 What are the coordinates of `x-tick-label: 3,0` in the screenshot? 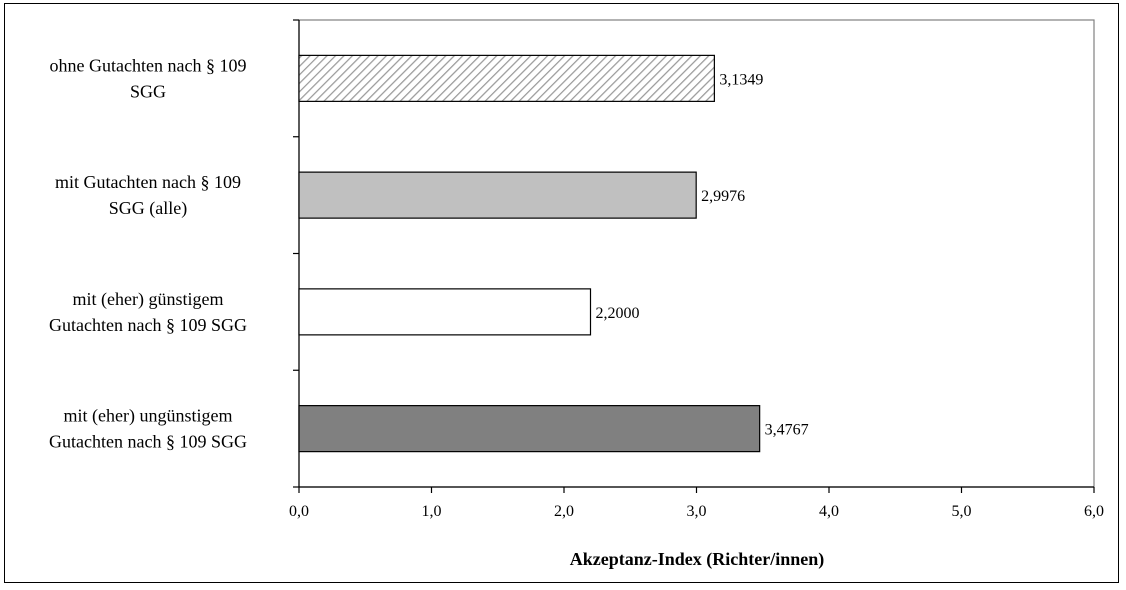 It's located at (697, 511).